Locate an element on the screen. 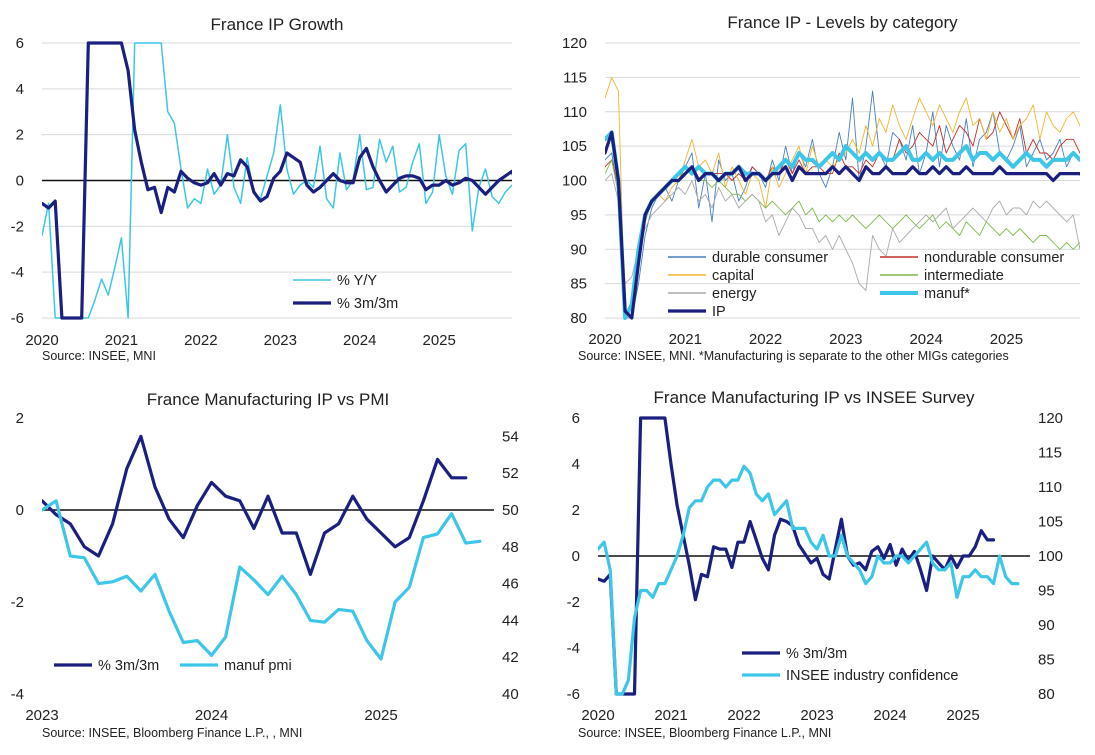  series-line-intermediate is located at coordinates (842, 239).